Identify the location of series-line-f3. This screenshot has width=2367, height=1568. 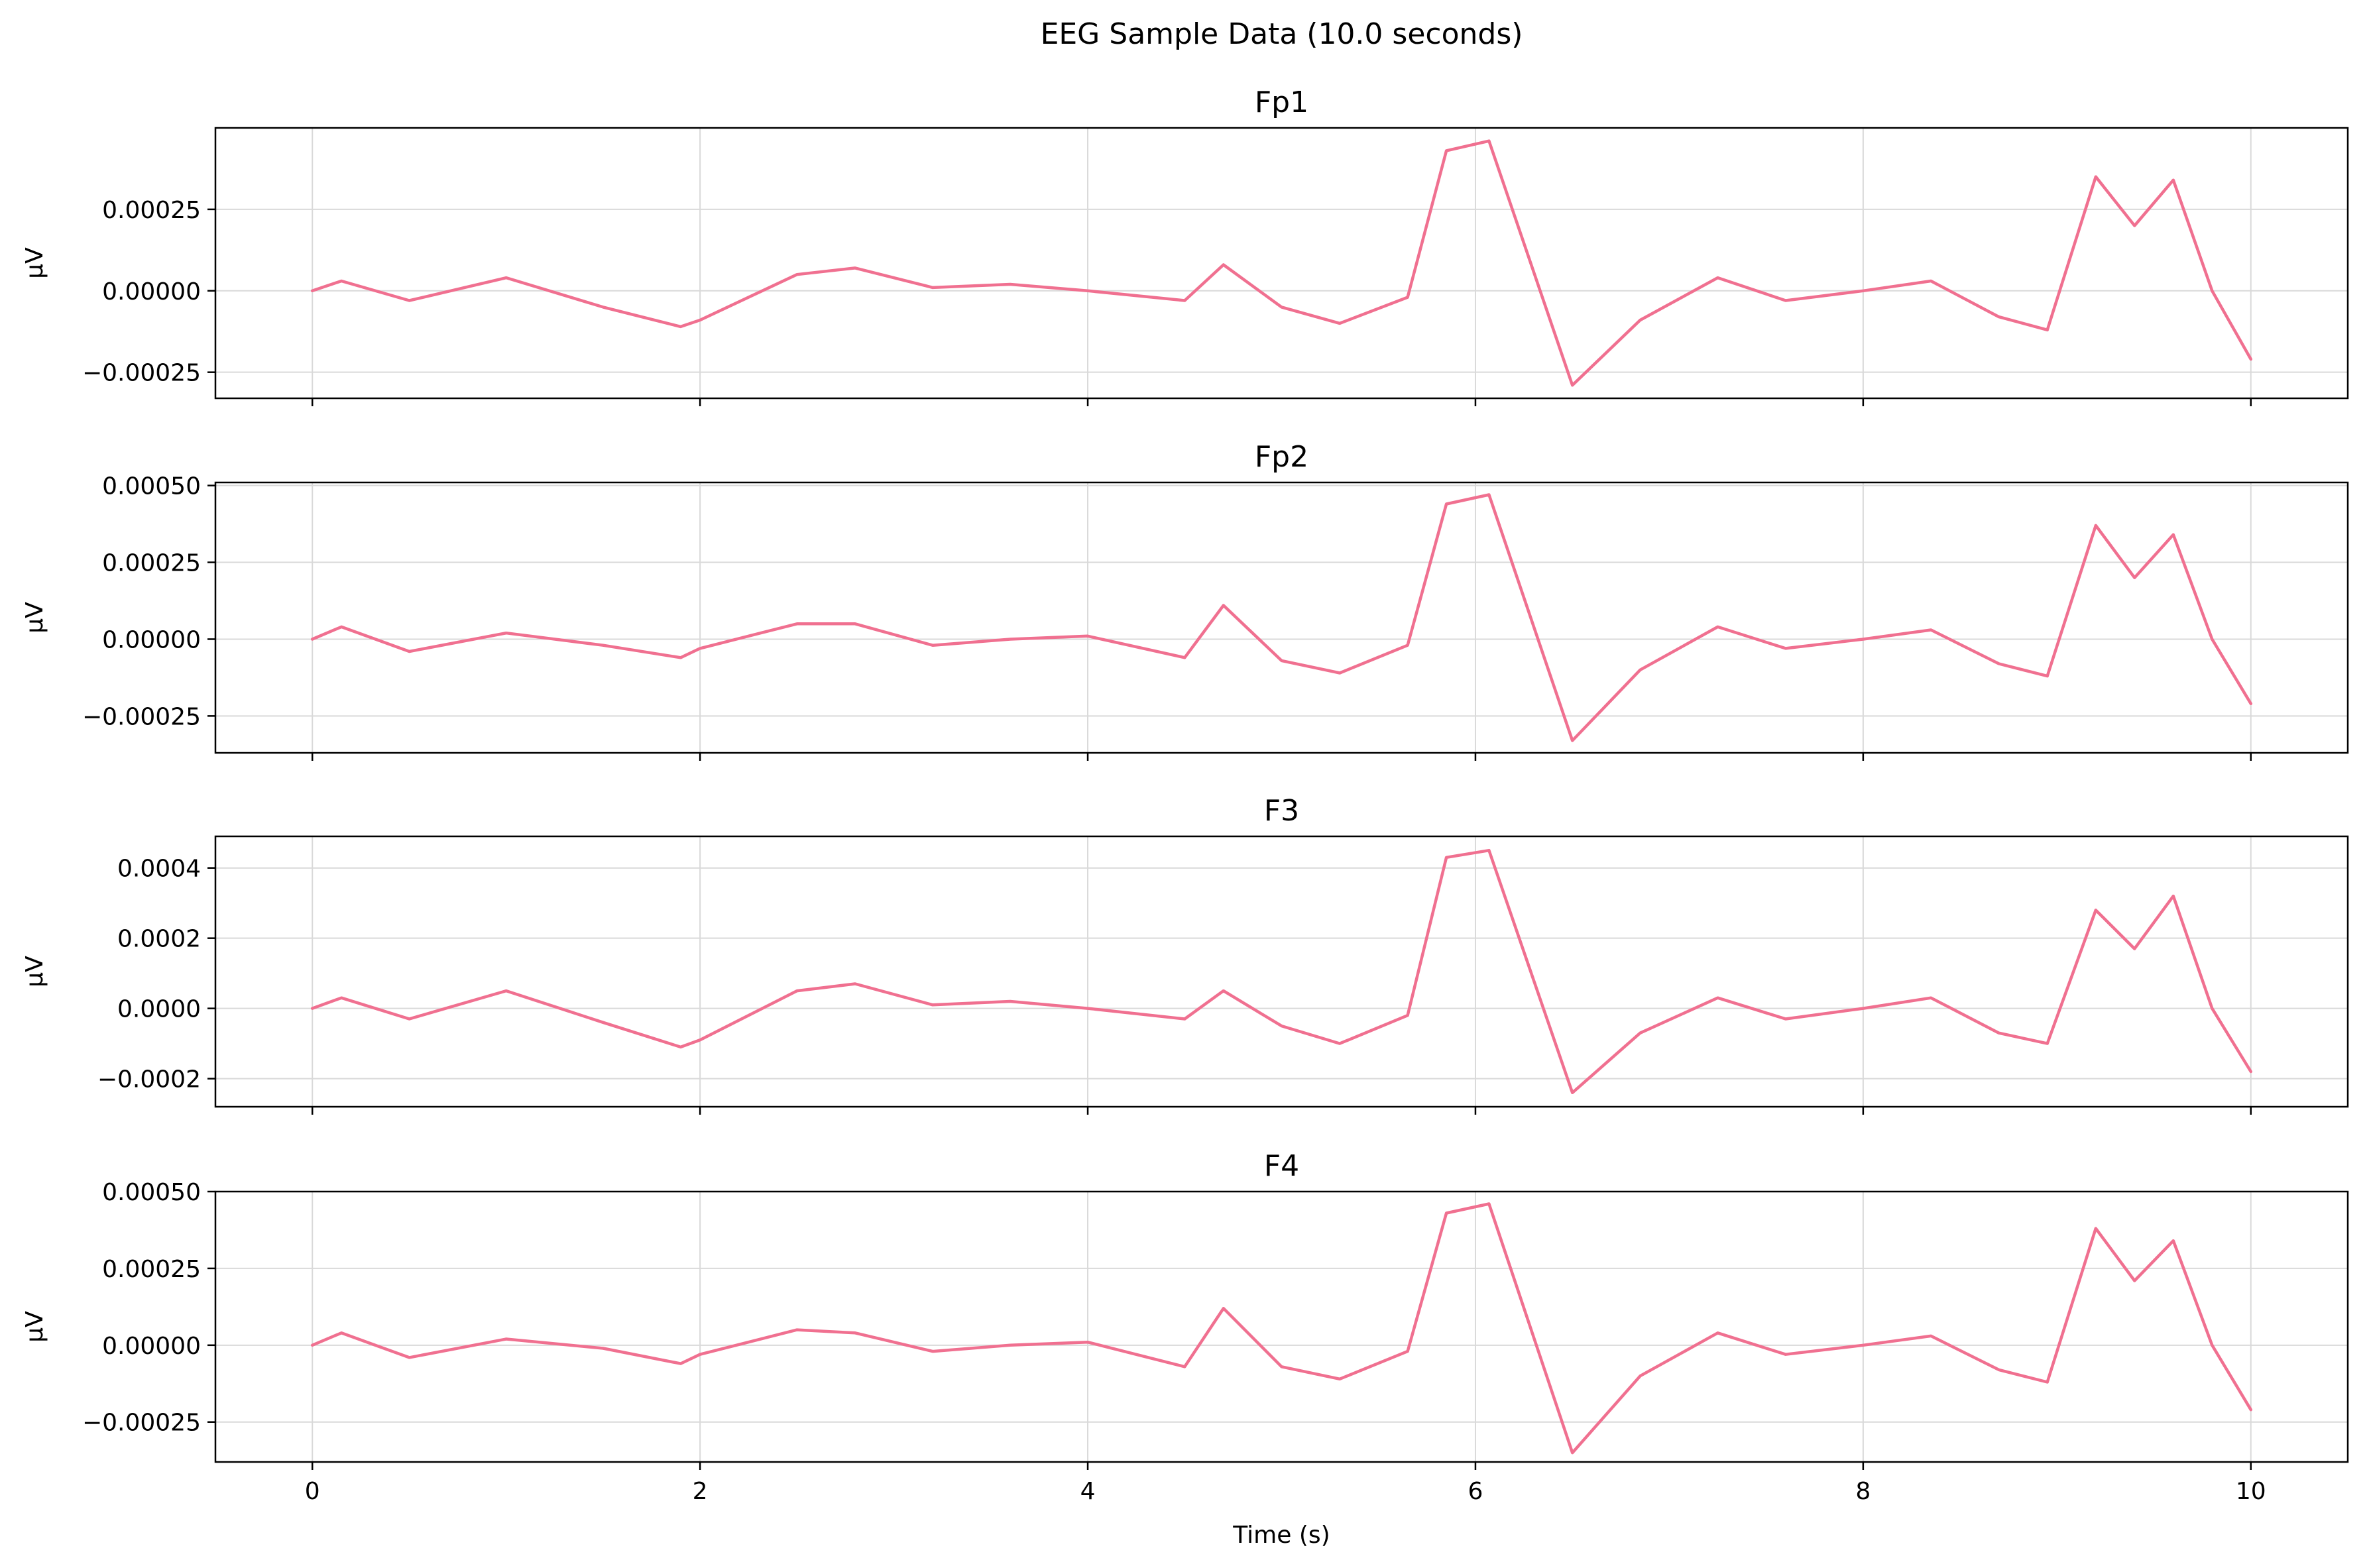
(1281, 972).